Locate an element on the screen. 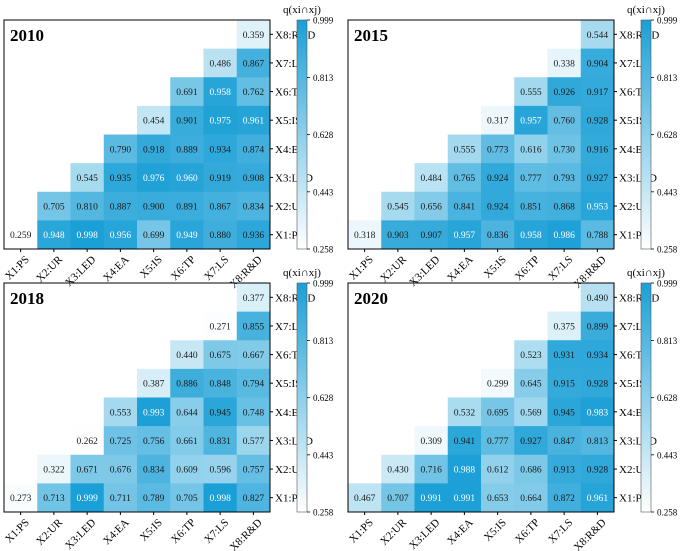 The height and width of the screenshot is (551, 685). cell-value-label: 0.705 is located at coordinates (187, 499).